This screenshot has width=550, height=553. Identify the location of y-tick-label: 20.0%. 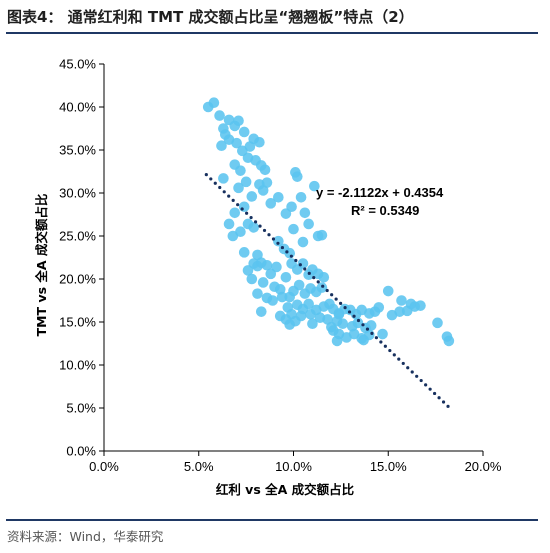
(77, 279).